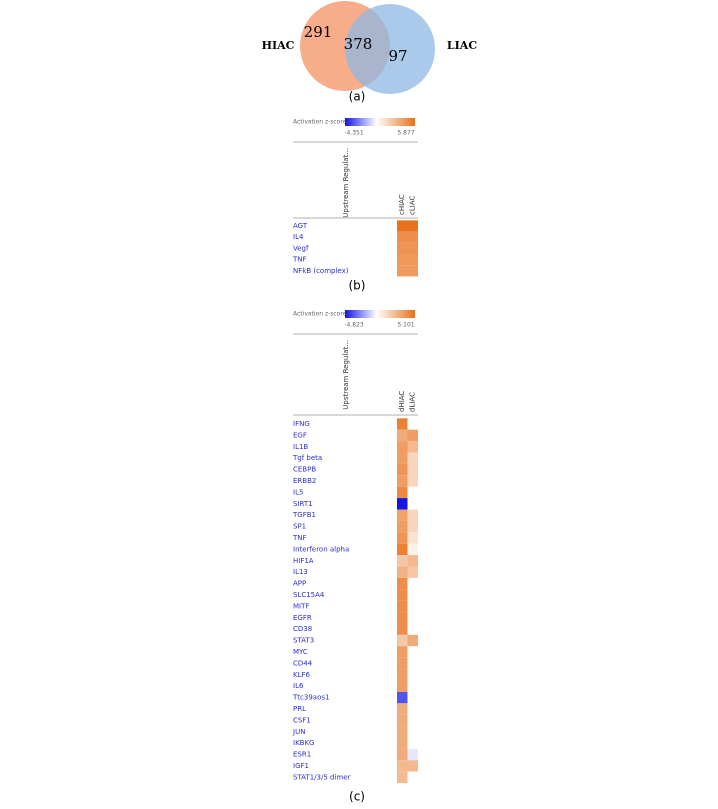 The width and height of the screenshot is (718, 809). I want to click on row-label: Ttc39aos1, so click(310, 698).